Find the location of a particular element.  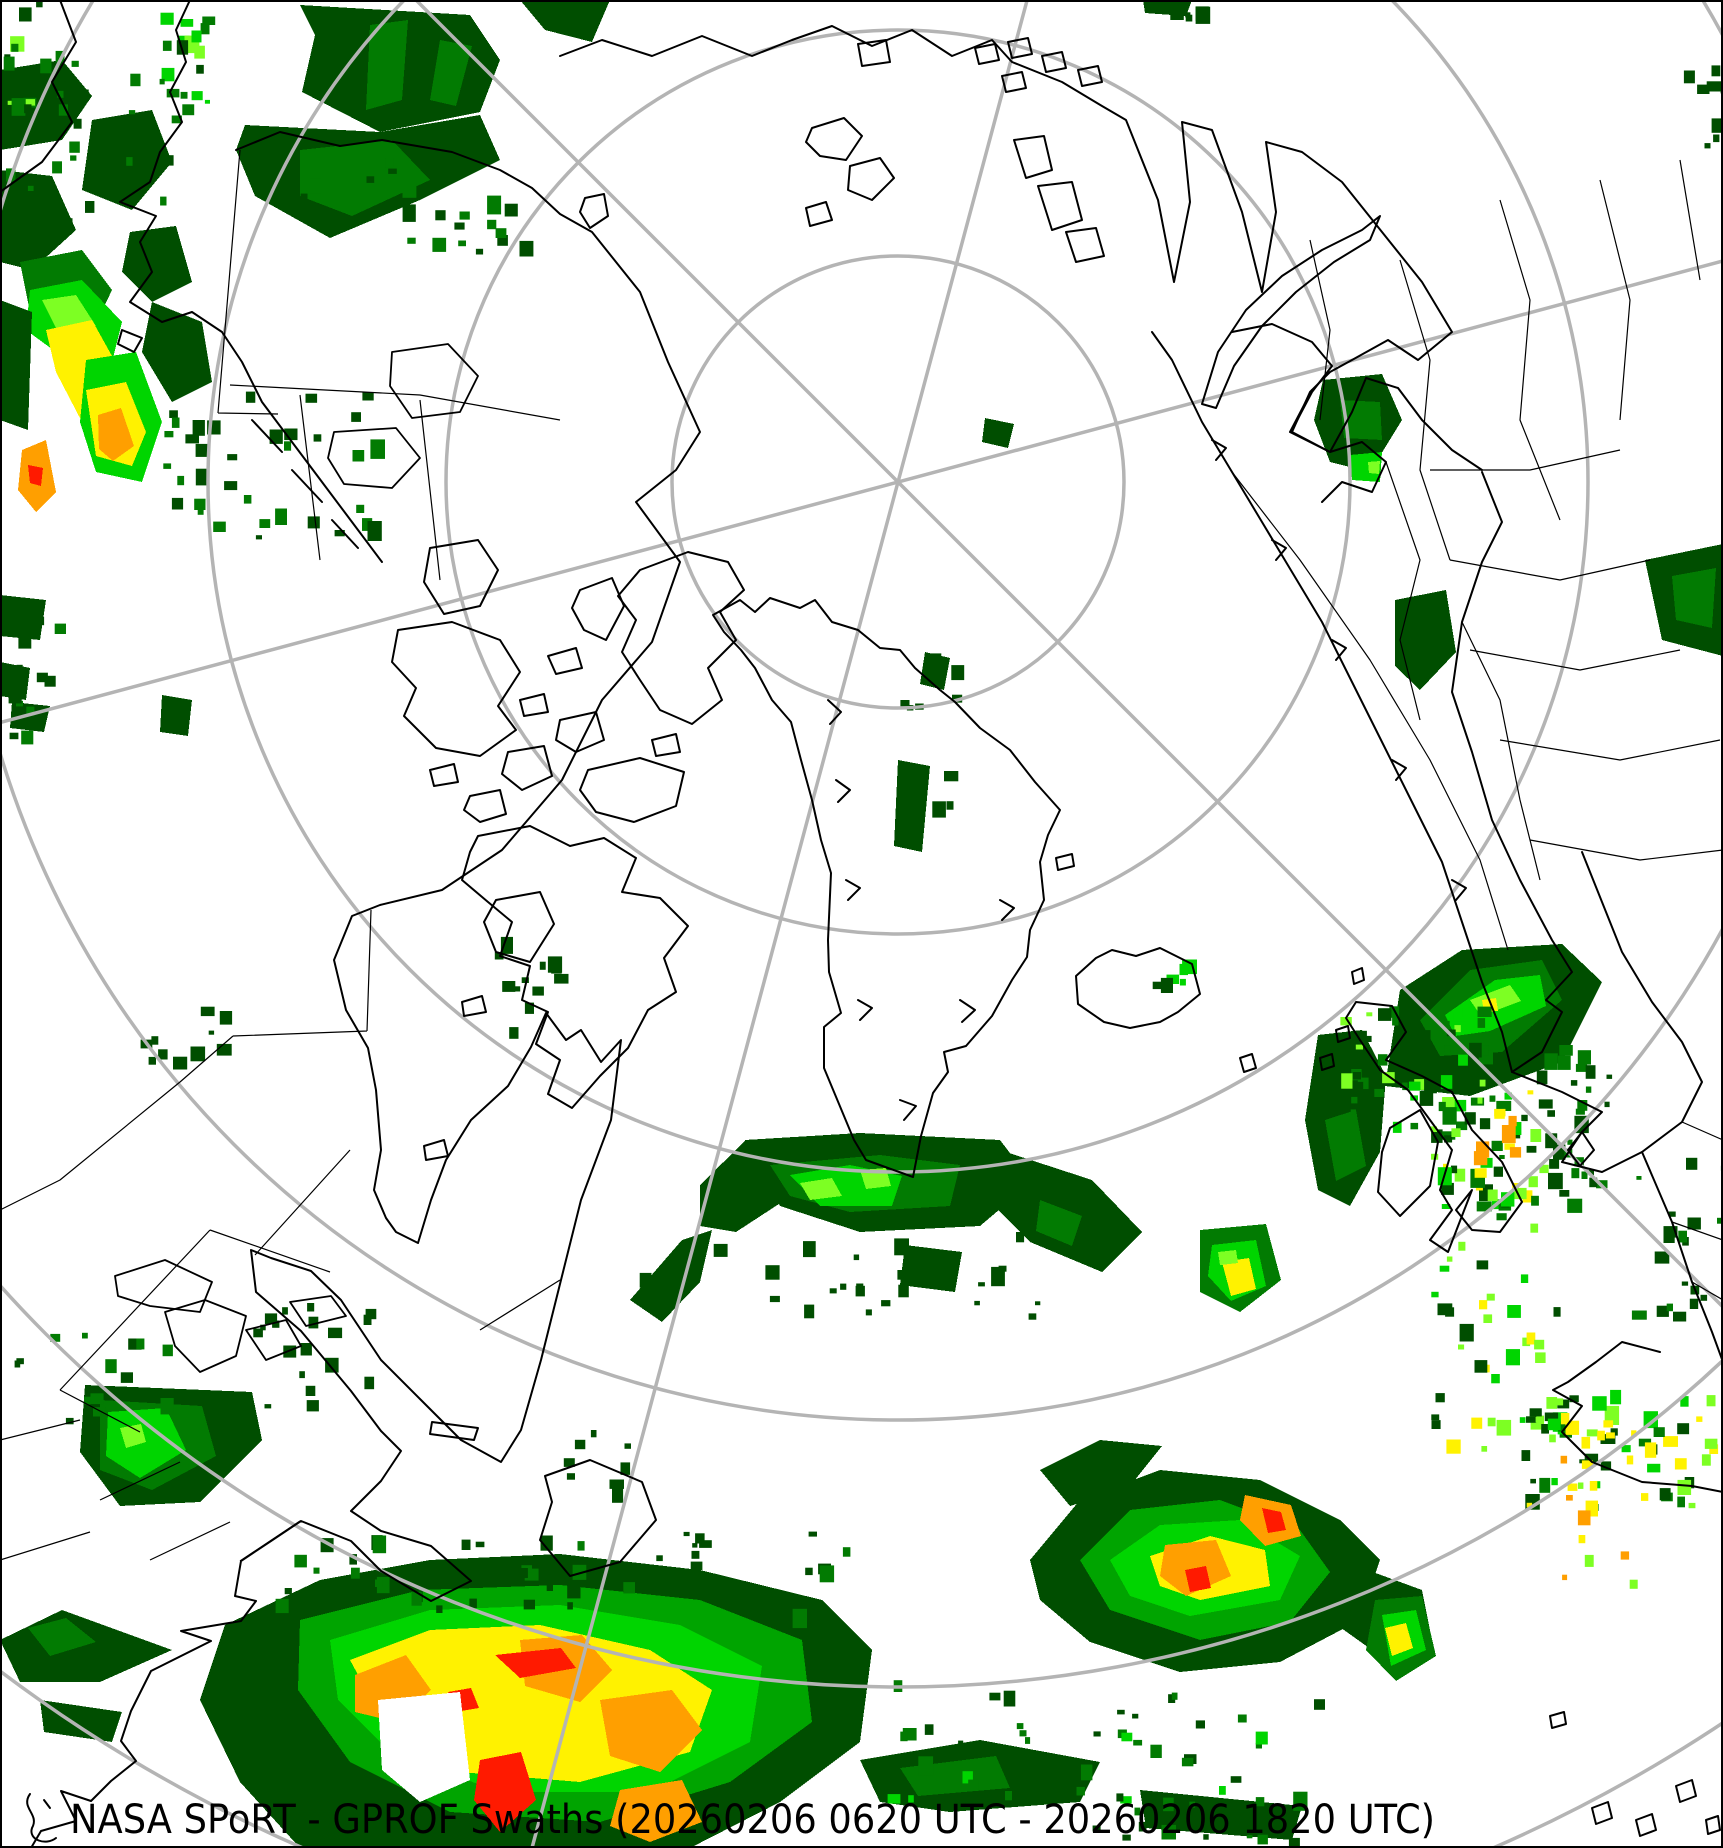

baltic-borders is located at coordinates (1697, 1211).